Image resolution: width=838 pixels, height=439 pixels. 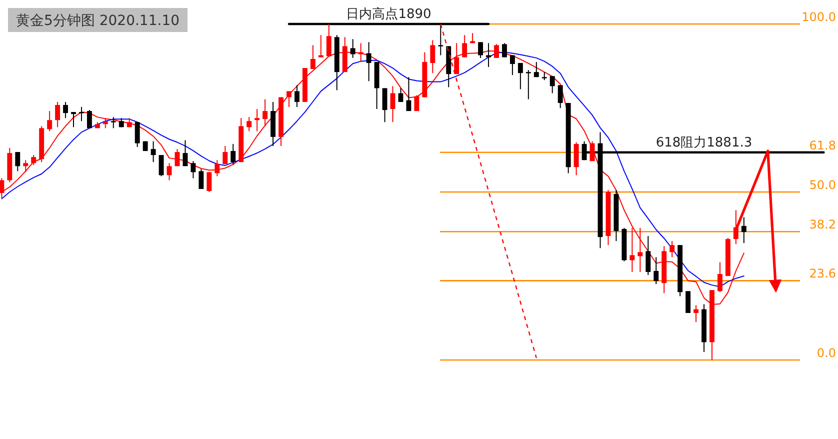 I want to click on y-tick-label: 38.2, so click(x=822, y=225).